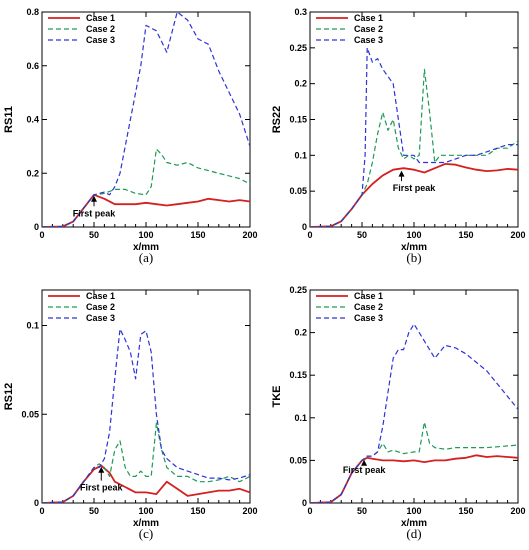 This screenshot has height=550, width=529. Describe the element at coordinates (146, 257) in the screenshot. I see `subfigure-caption: (a)` at that location.